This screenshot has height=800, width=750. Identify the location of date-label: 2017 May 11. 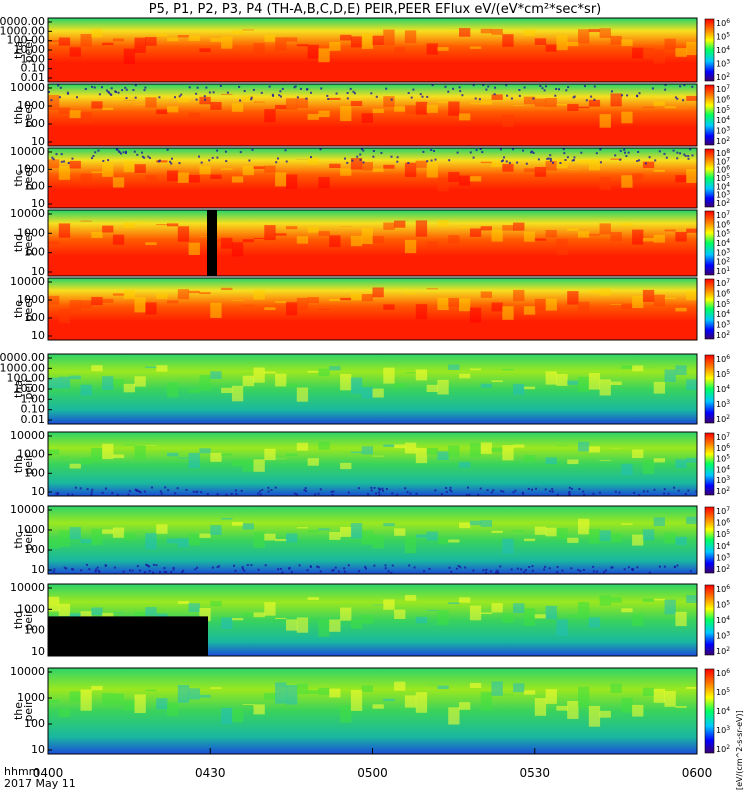
(40, 783).